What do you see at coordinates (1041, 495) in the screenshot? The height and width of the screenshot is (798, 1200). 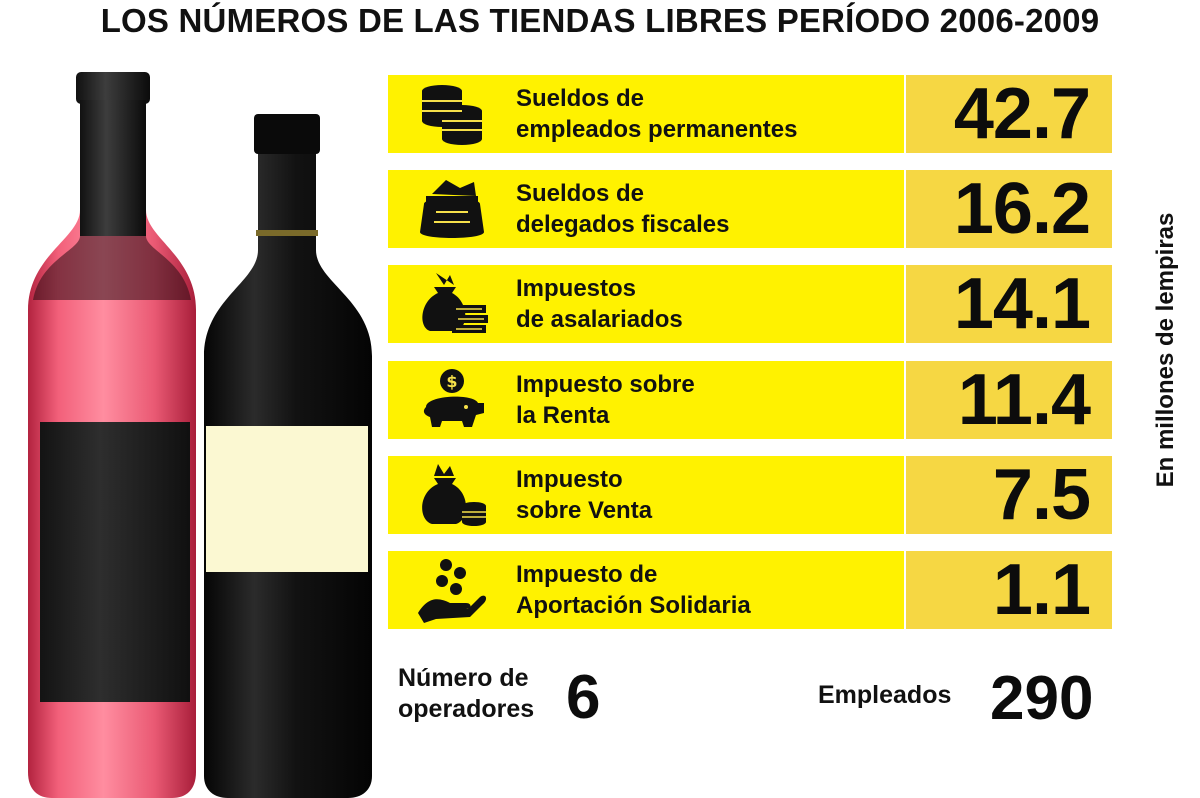 I see `row-value: 7.5` at bounding box center [1041, 495].